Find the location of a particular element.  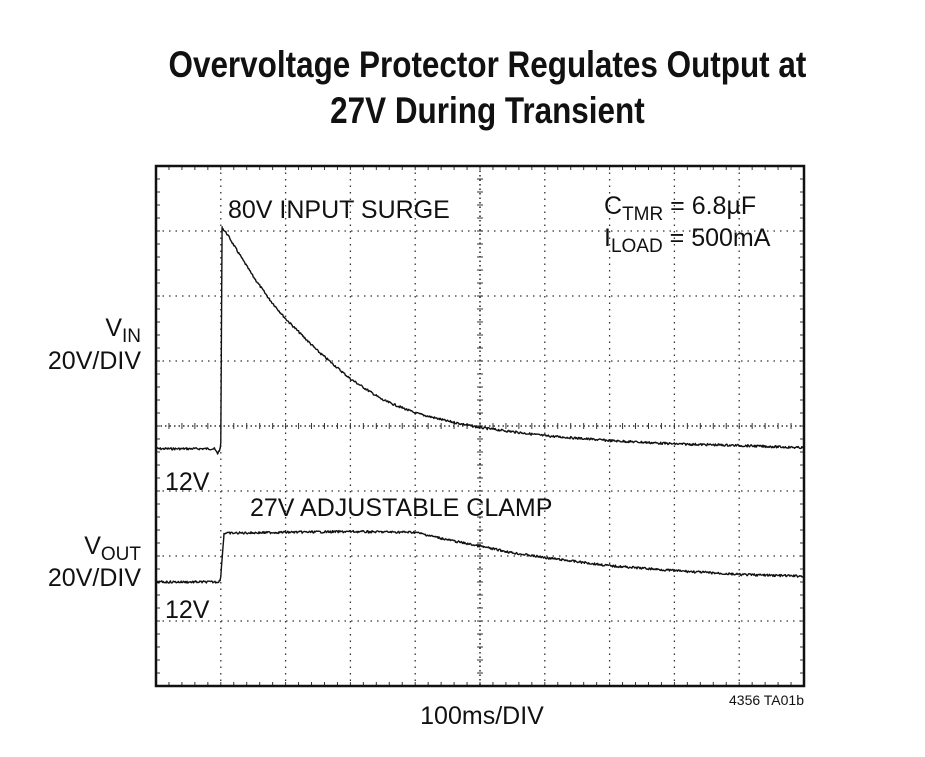

condition-iload: ILOAD = 500mA is located at coordinates (687, 240).